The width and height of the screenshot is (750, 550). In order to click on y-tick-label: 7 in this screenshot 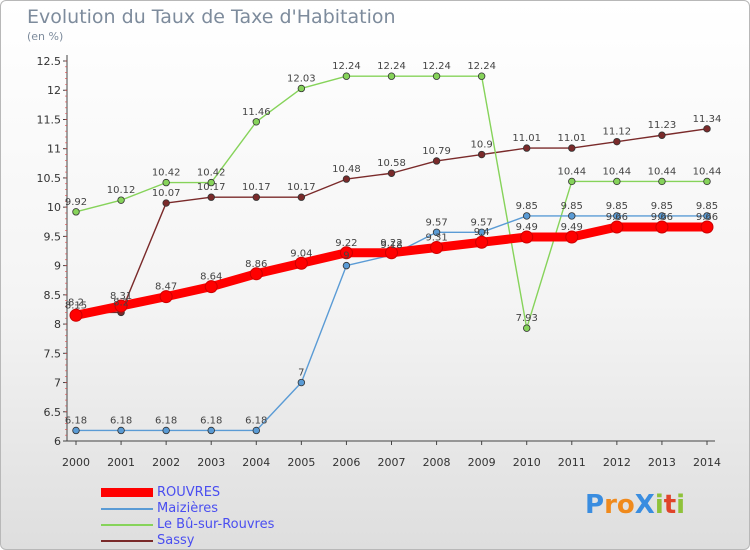, I will do `click(57, 383)`.